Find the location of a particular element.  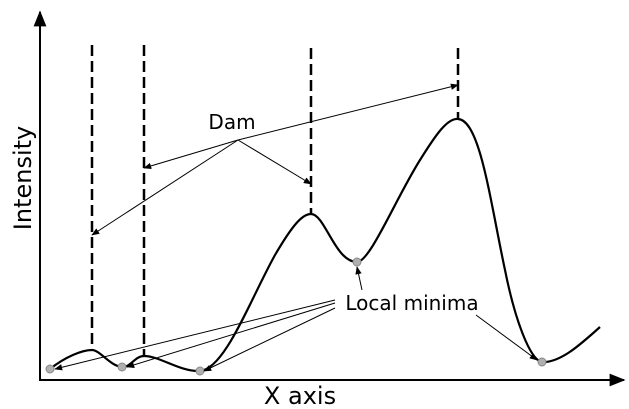

local-minima-label: Local minima is located at coordinates (411, 303).